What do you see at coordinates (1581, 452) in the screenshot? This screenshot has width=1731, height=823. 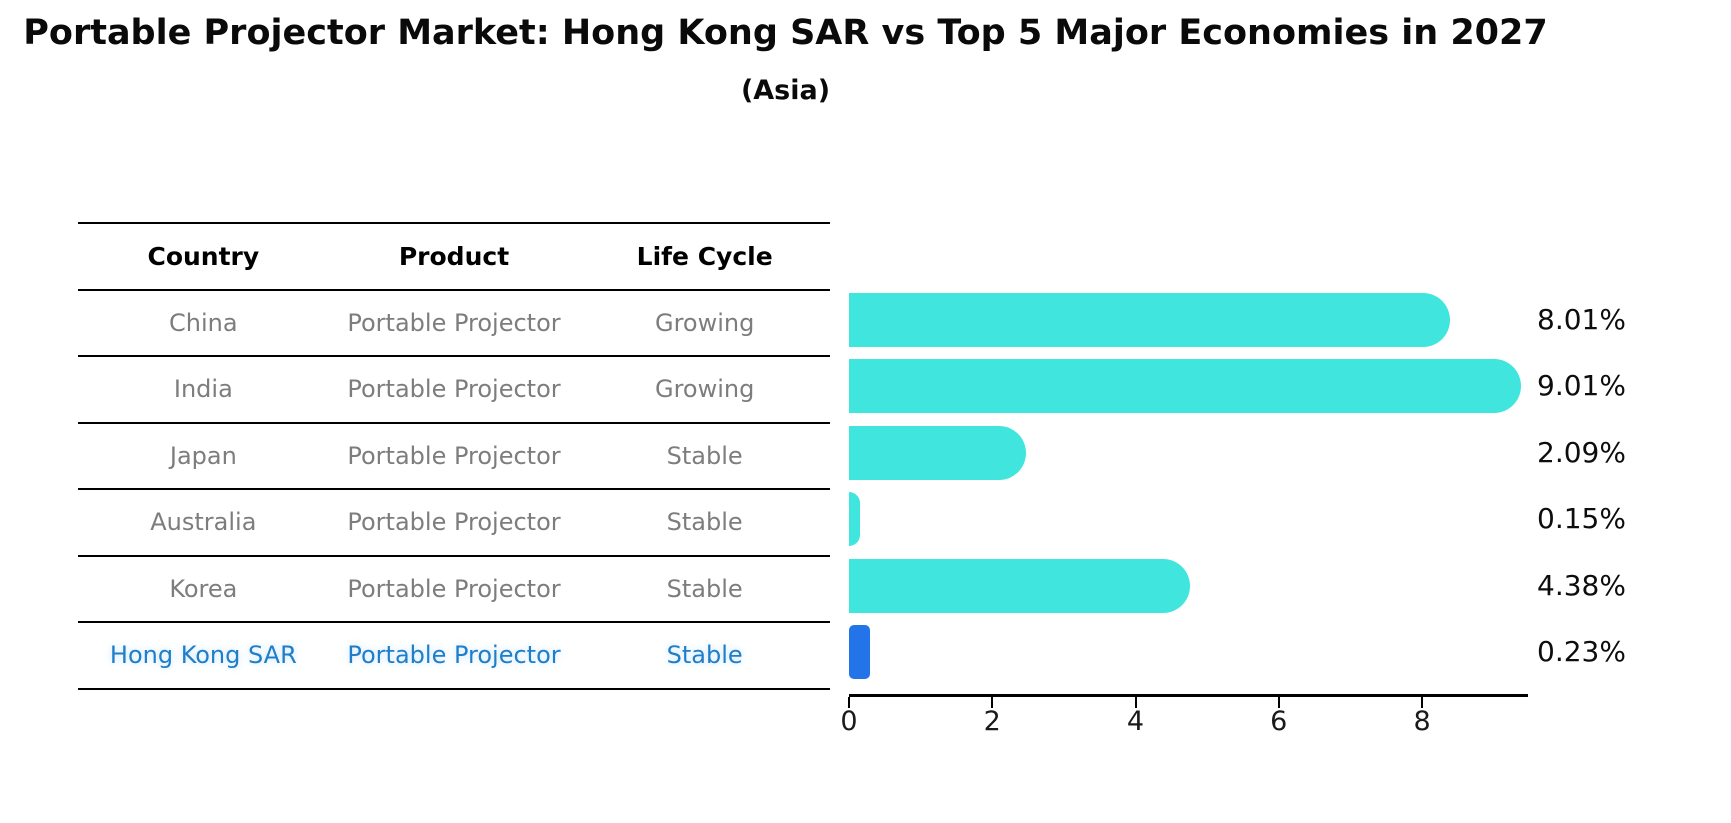 I see `value-label-japan: 2.09%` at bounding box center [1581, 452].